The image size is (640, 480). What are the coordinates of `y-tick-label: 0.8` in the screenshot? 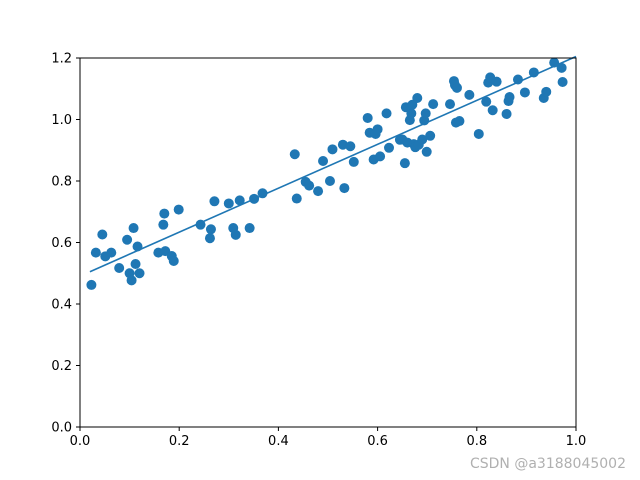 It's located at (61, 182).